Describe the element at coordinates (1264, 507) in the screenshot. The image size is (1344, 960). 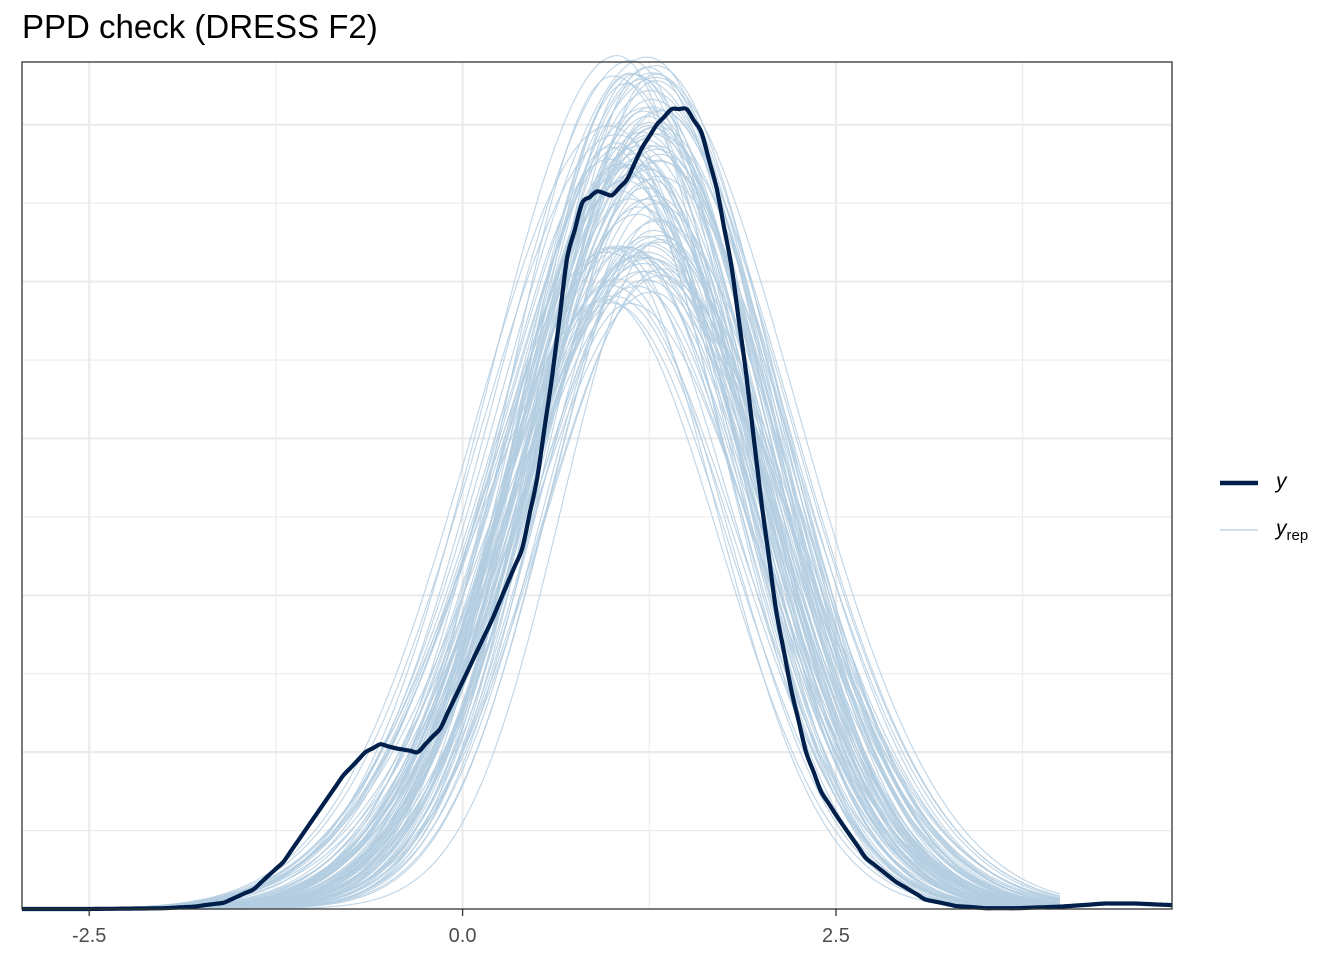
I see `legend: y yrep` at that location.